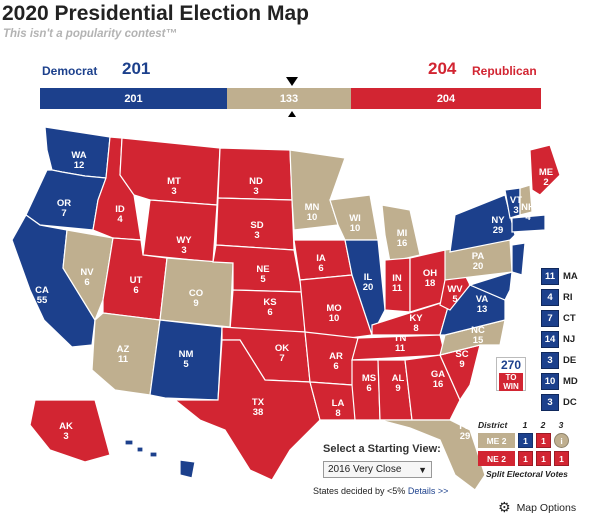 This screenshot has height=525, width=600. Describe the element at coordinates (559, 360) in the screenshot. I see `small-state-row: 3 DE` at that location.